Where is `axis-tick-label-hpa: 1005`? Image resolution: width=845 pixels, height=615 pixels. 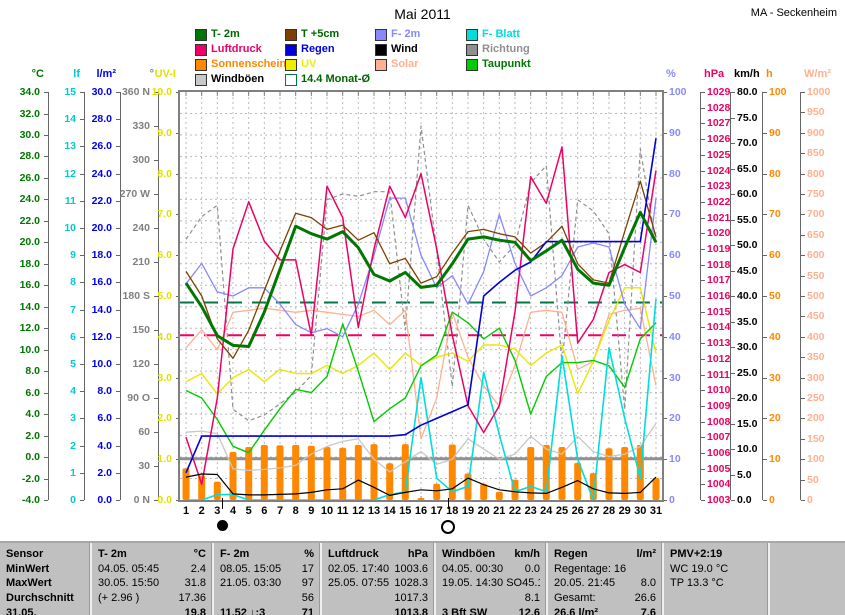 axis-tick-label-hpa: 1005 is located at coordinates (719, 468).